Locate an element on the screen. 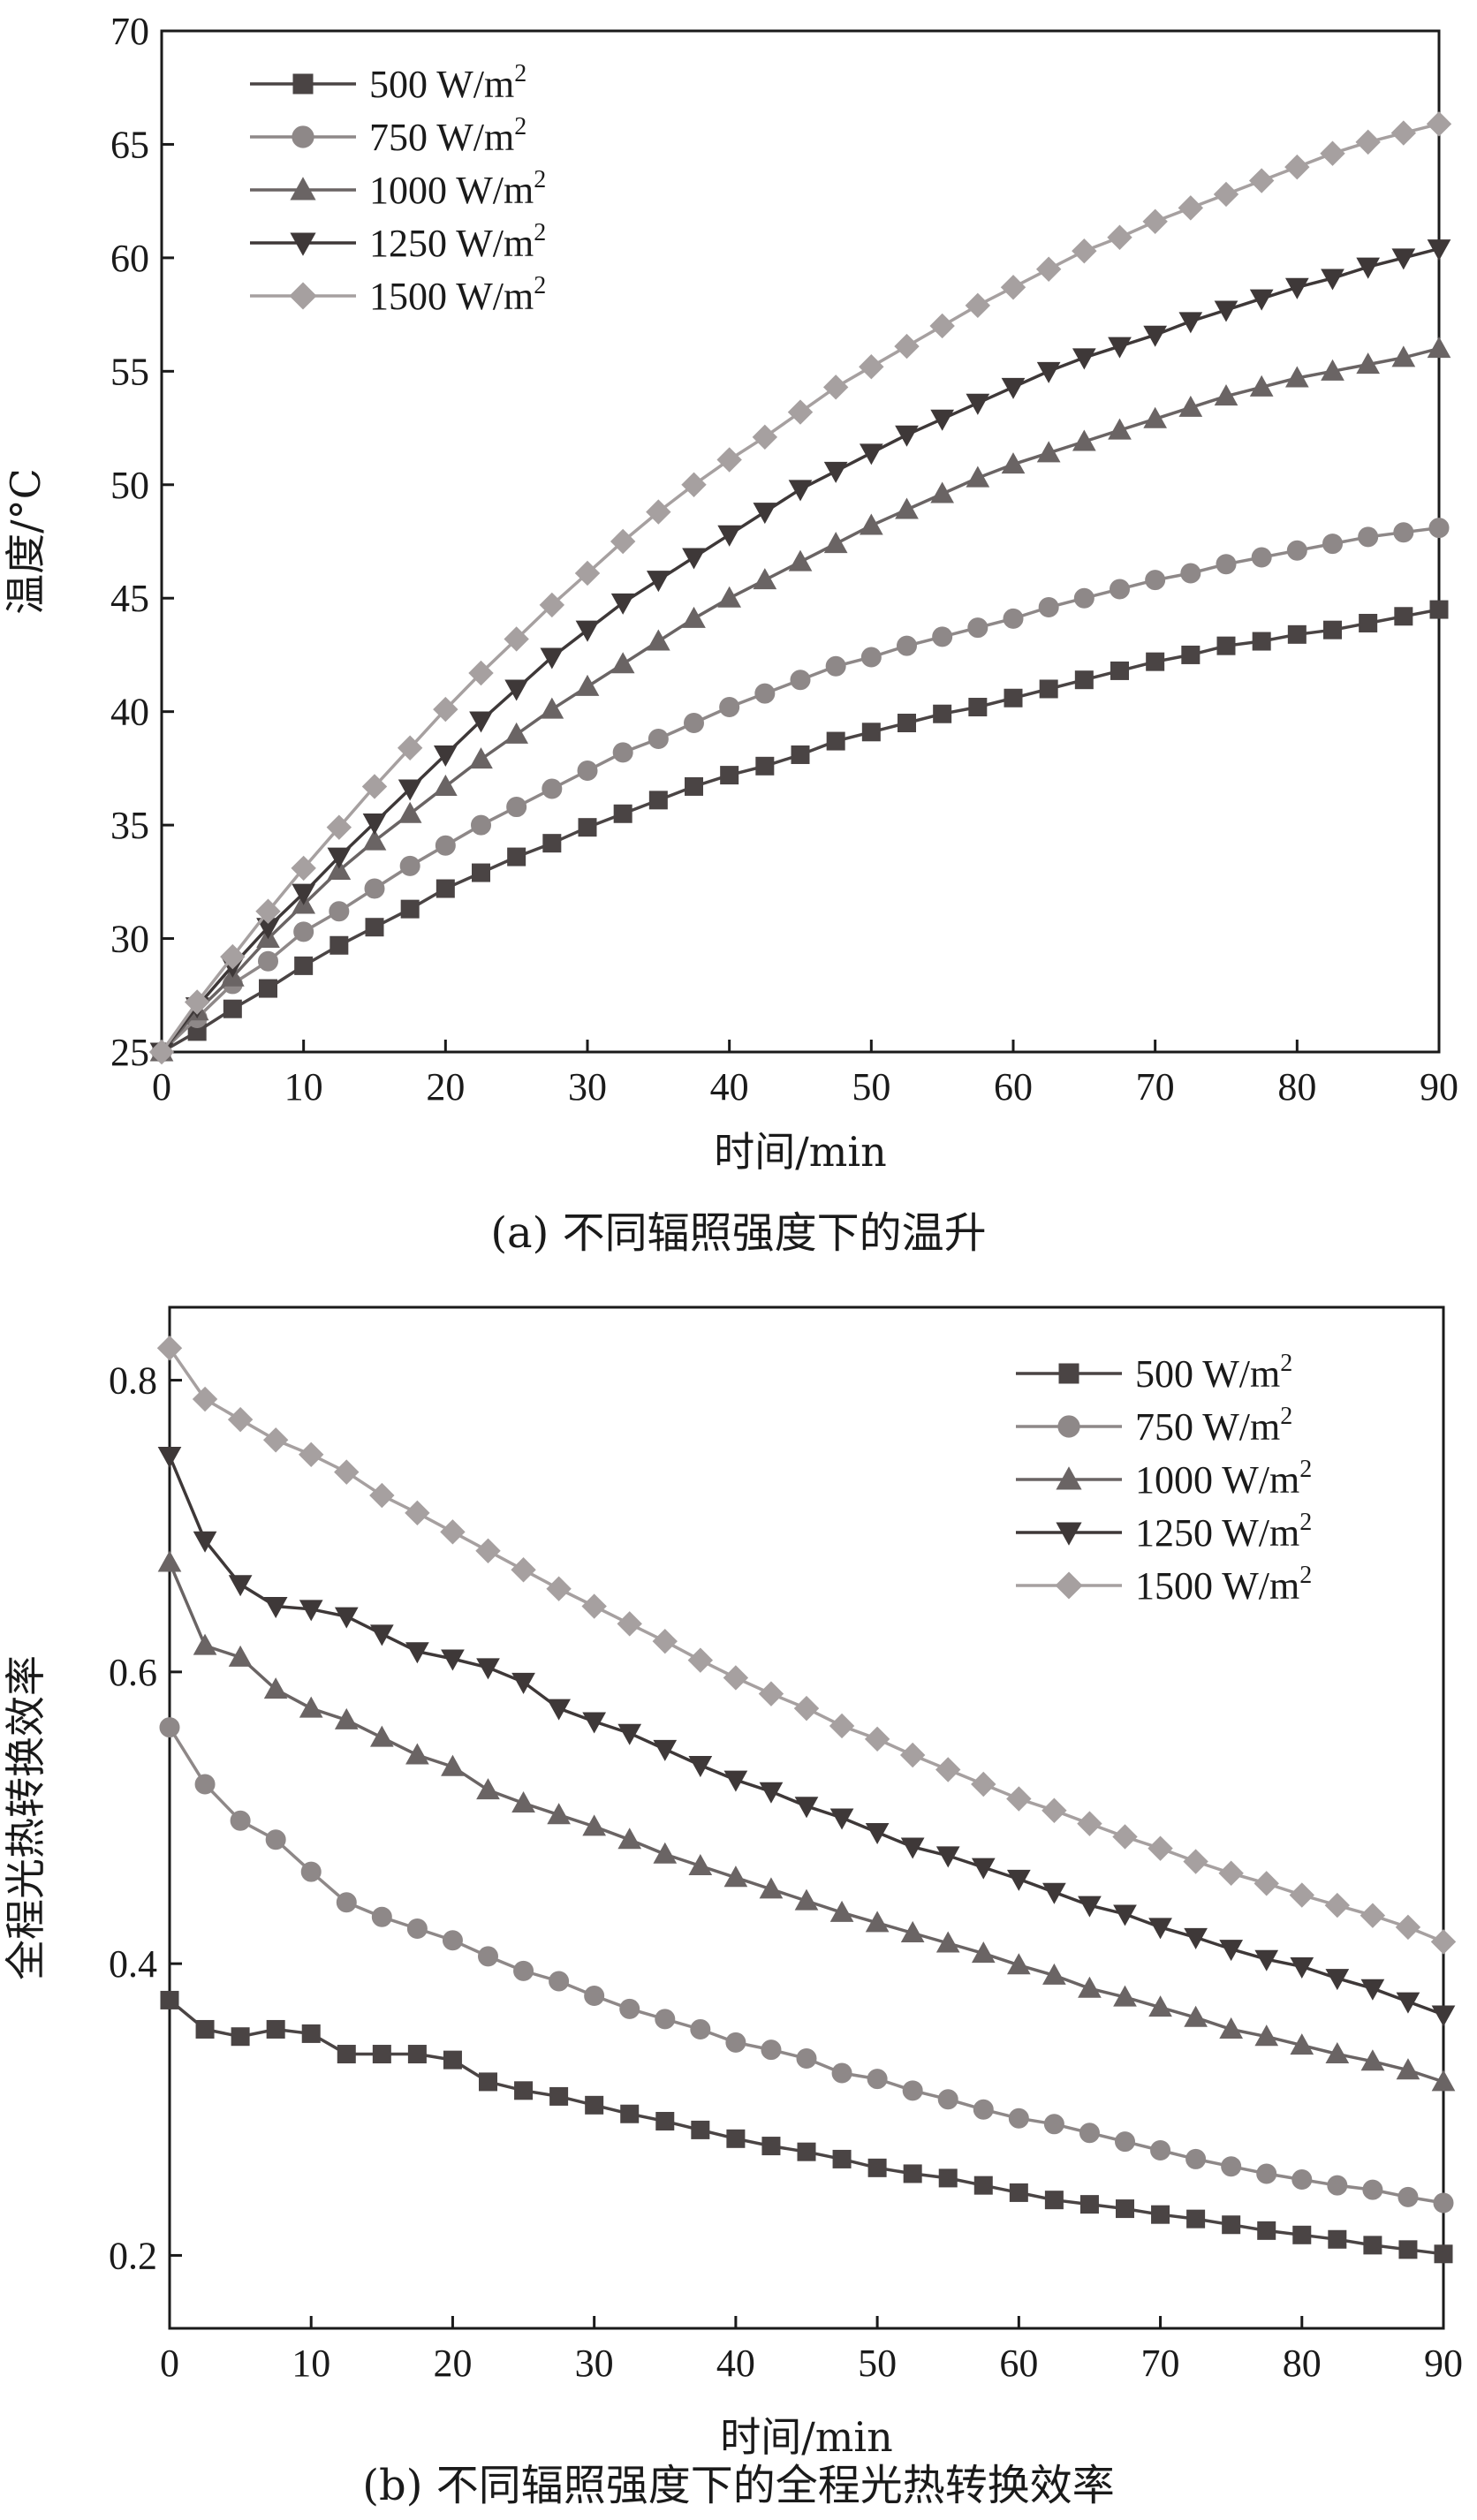  x-tick-label: 90 is located at coordinates (1443, 2363).